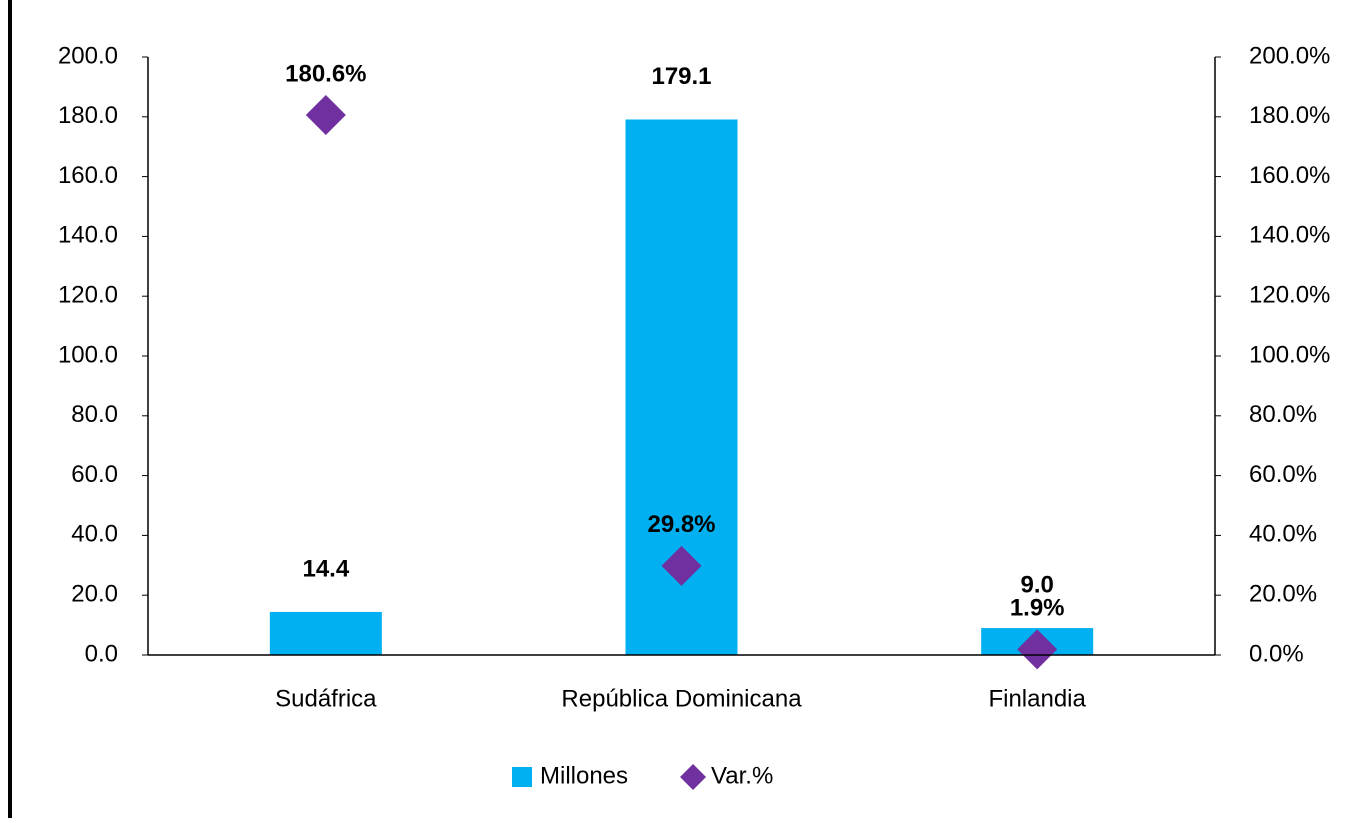 Image resolution: width=1361 pixels, height=823 pixels. What do you see at coordinates (94, 594) in the screenshot?
I see `y-tick-label: 20.0` at bounding box center [94, 594].